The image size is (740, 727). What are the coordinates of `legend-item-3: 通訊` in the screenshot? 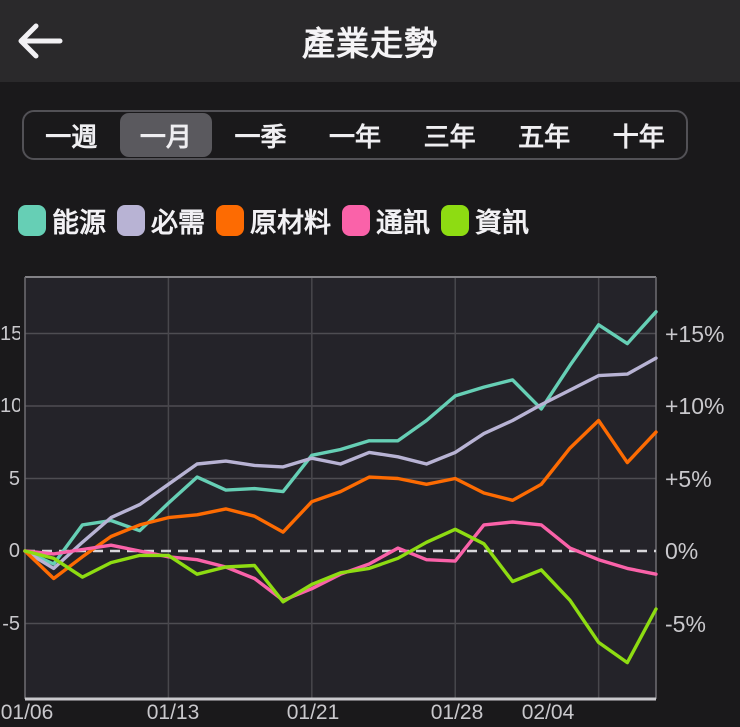 It's located at (386, 220).